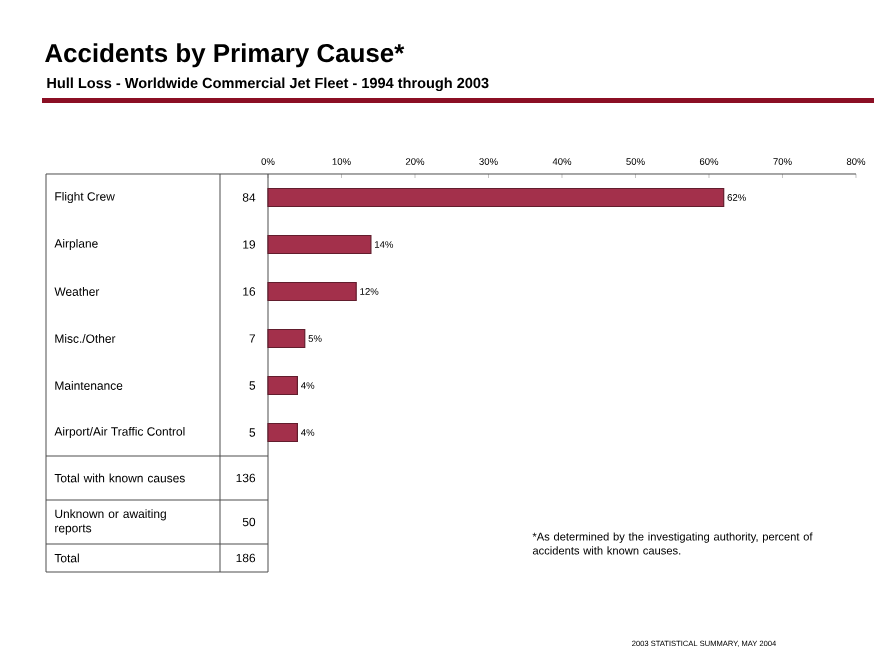 The width and height of the screenshot is (874, 656). What do you see at coordinates (225, 55) in the screenshot?
I see `chart-title: Accidents by Primary Cause*` at bounding box center [225, 55].